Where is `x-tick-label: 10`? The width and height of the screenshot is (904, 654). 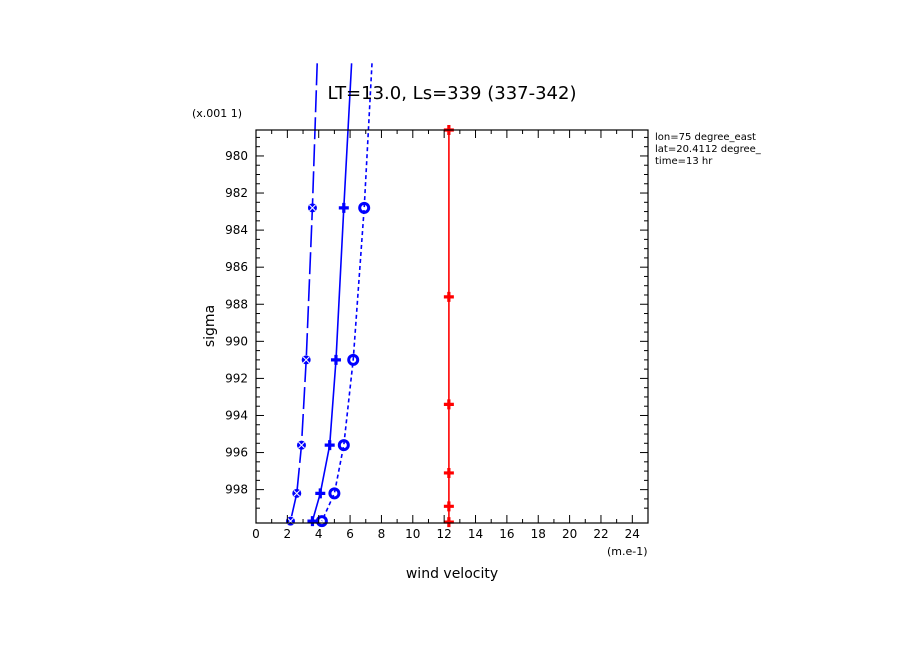 x-tick-label: 10 is located at coordinates (412, 534).